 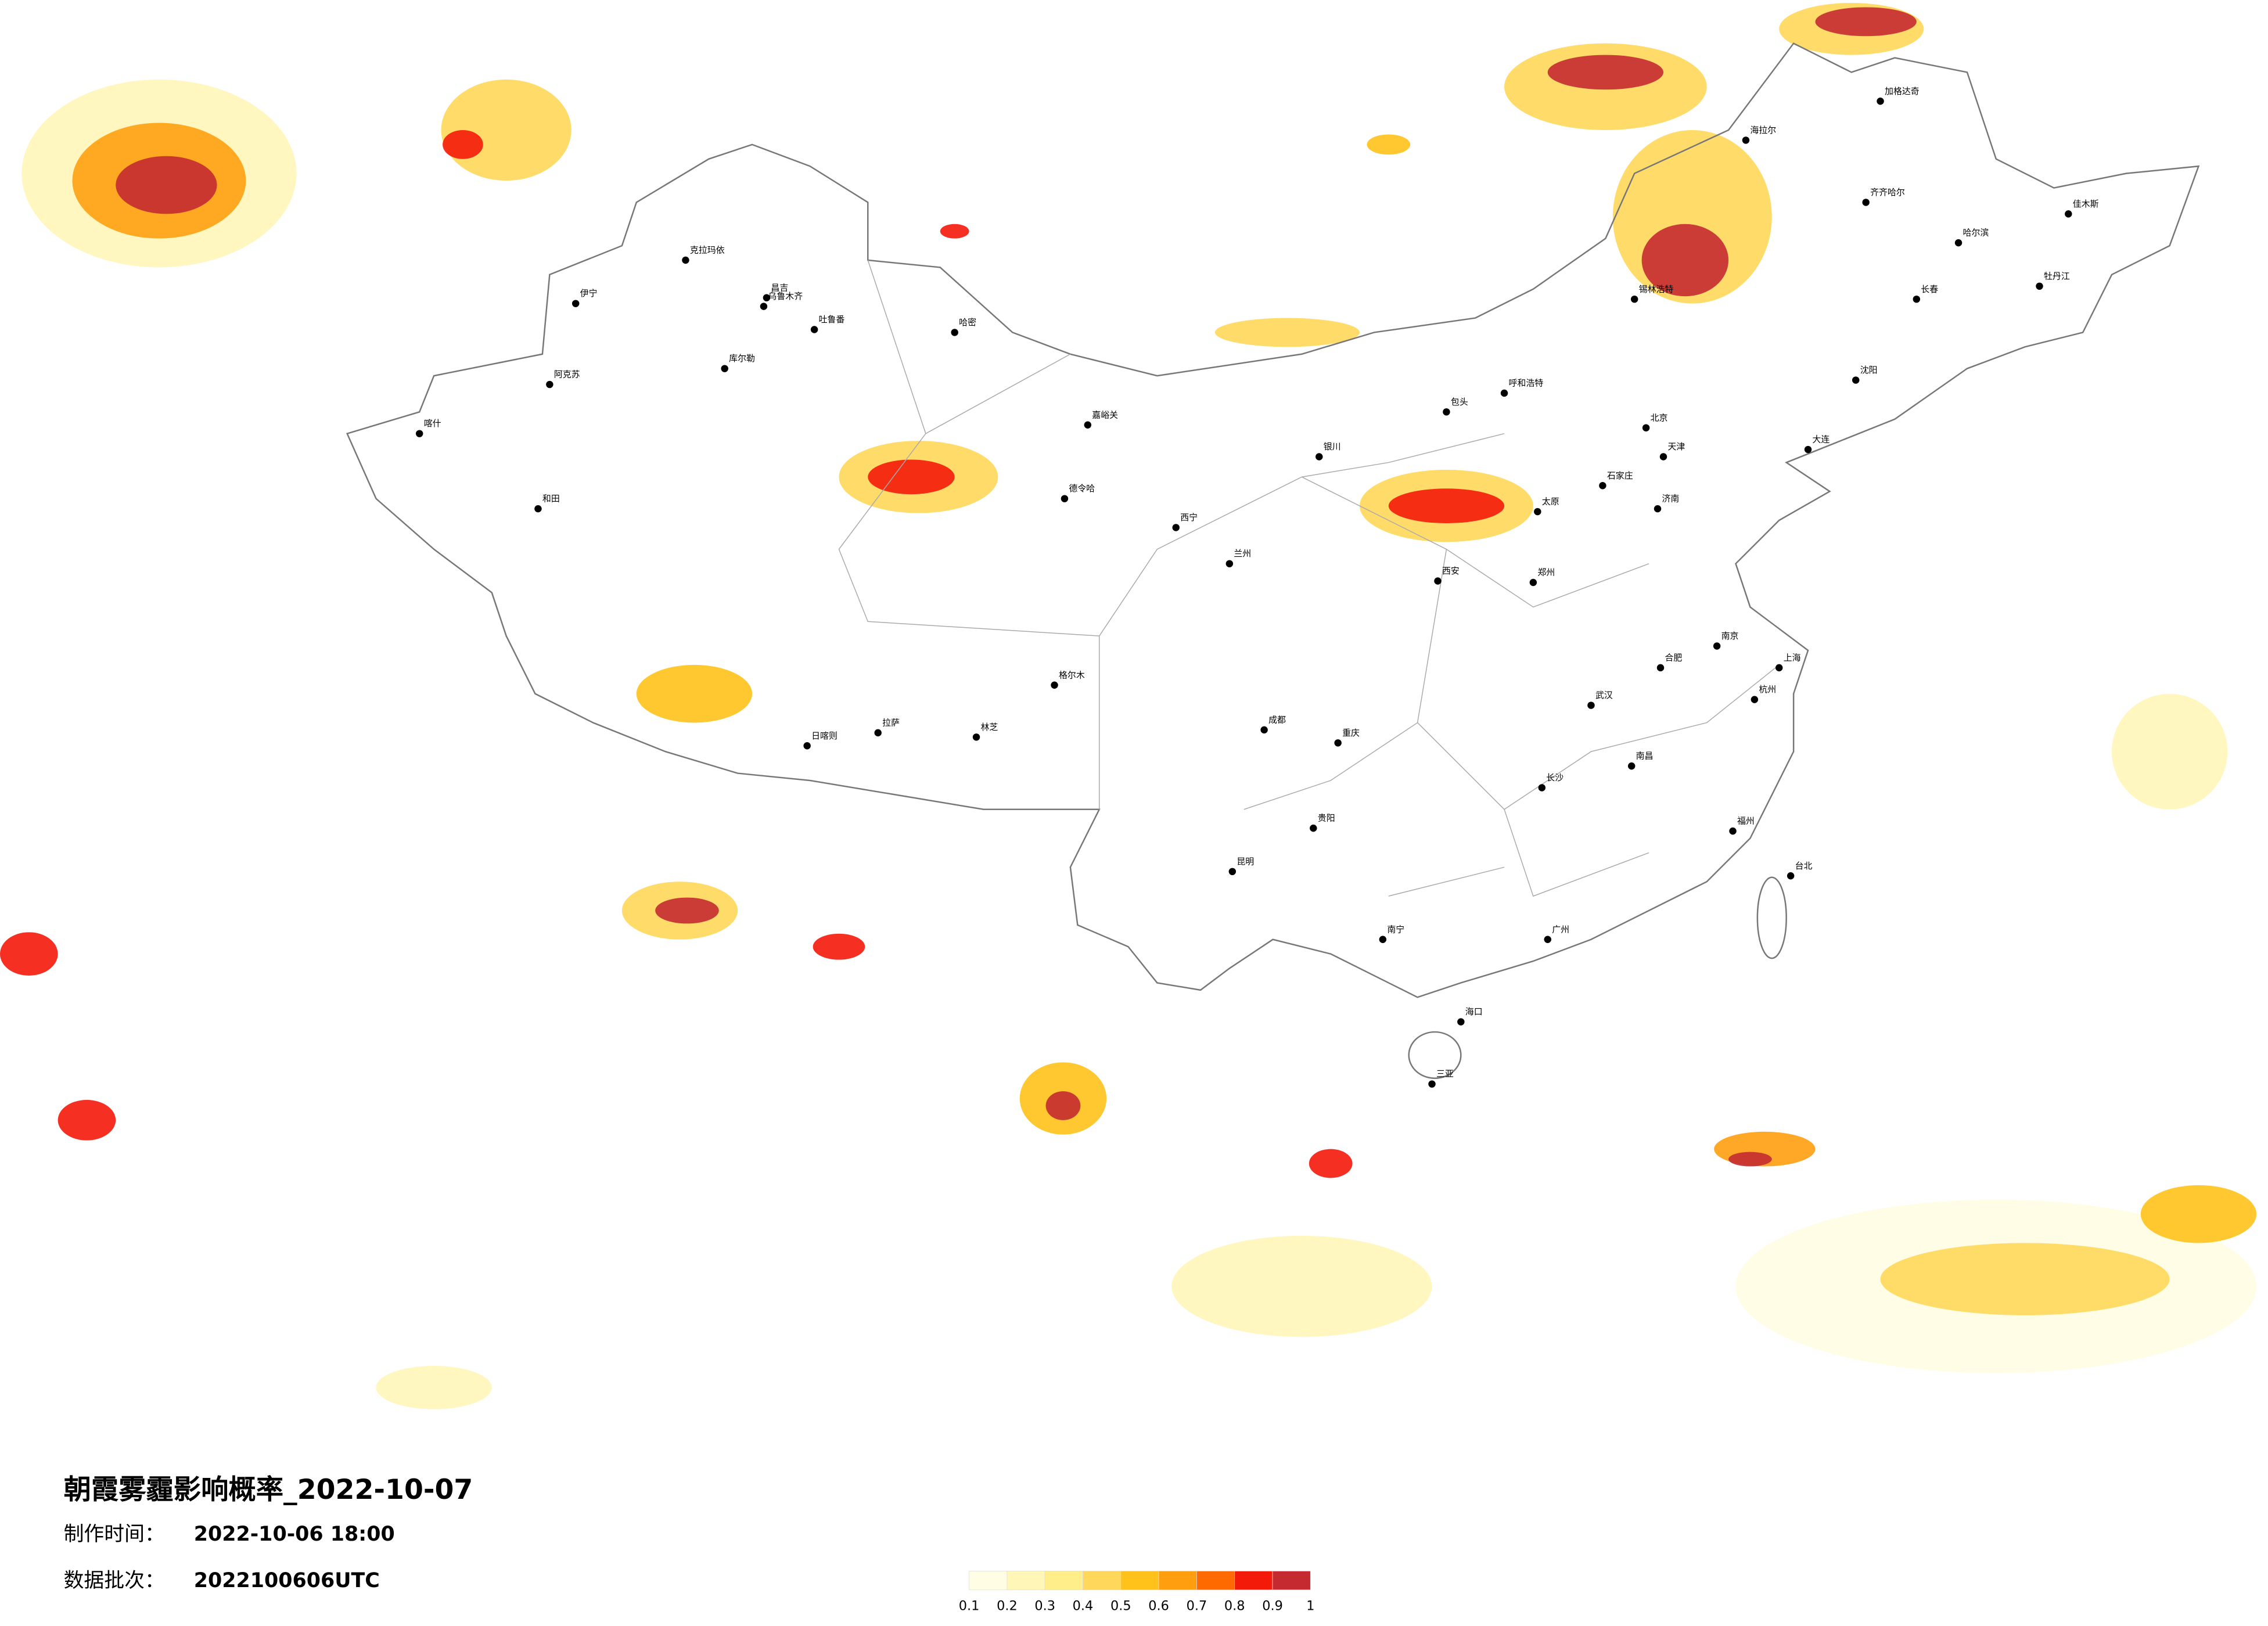 I want to click on legend-tick-label: 1, so click(x=1310, y=1606).